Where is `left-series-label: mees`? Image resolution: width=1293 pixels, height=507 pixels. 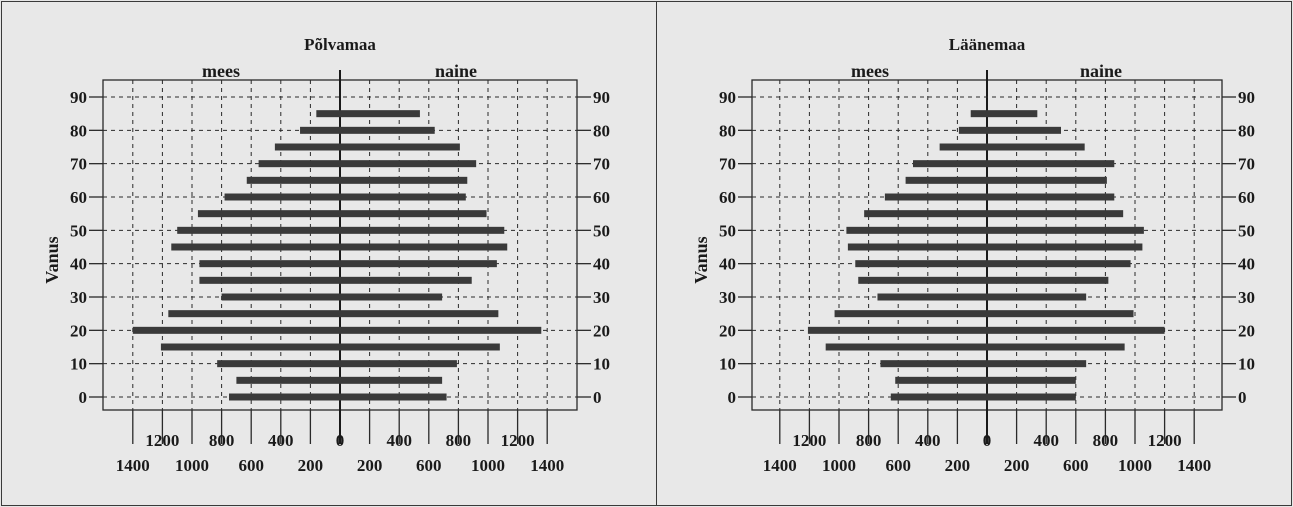
left-series-label: mees is located at coordinates (221, 71).